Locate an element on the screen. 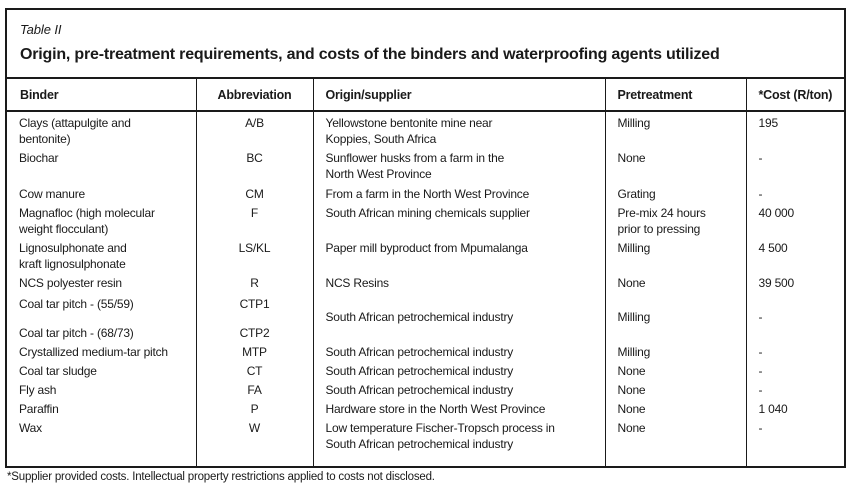 The width and height of the screenshot is (851, 491). cell-pretreatment-merged: Milling is located at coordinates (675, 317).